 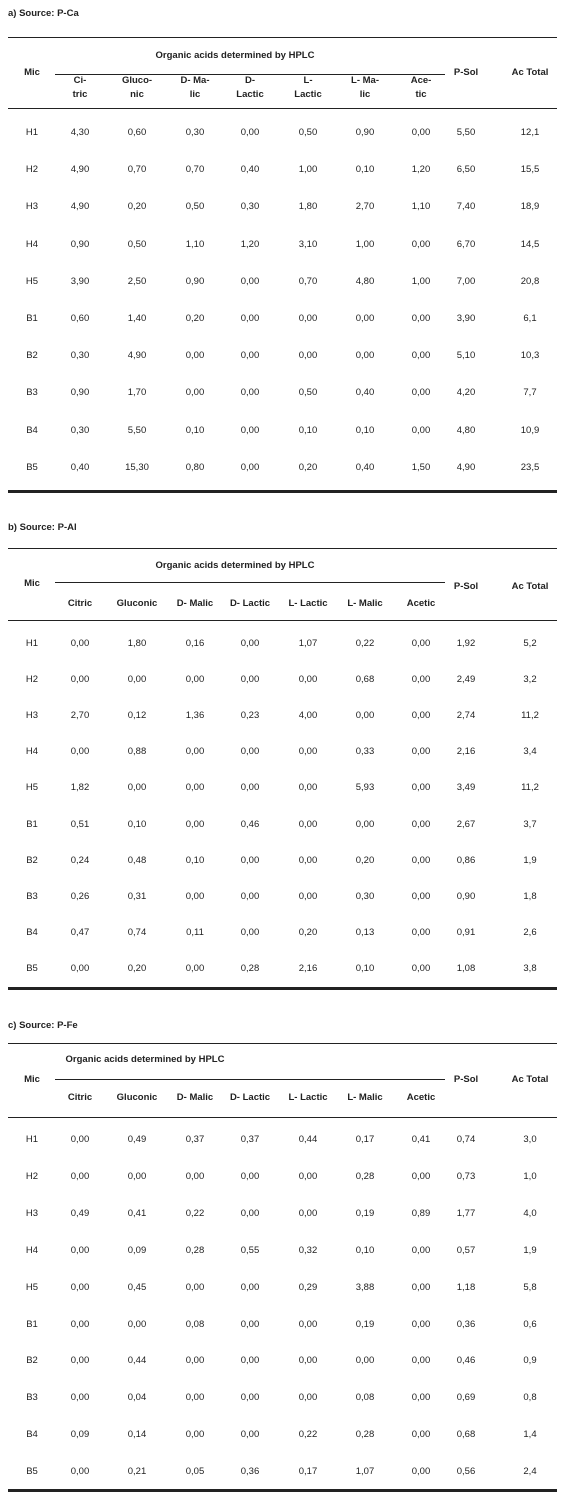 What do you see at coordinates (137, 716) in the screenshot?
I see `cell: 0,12` at bounding box center [137, 716].